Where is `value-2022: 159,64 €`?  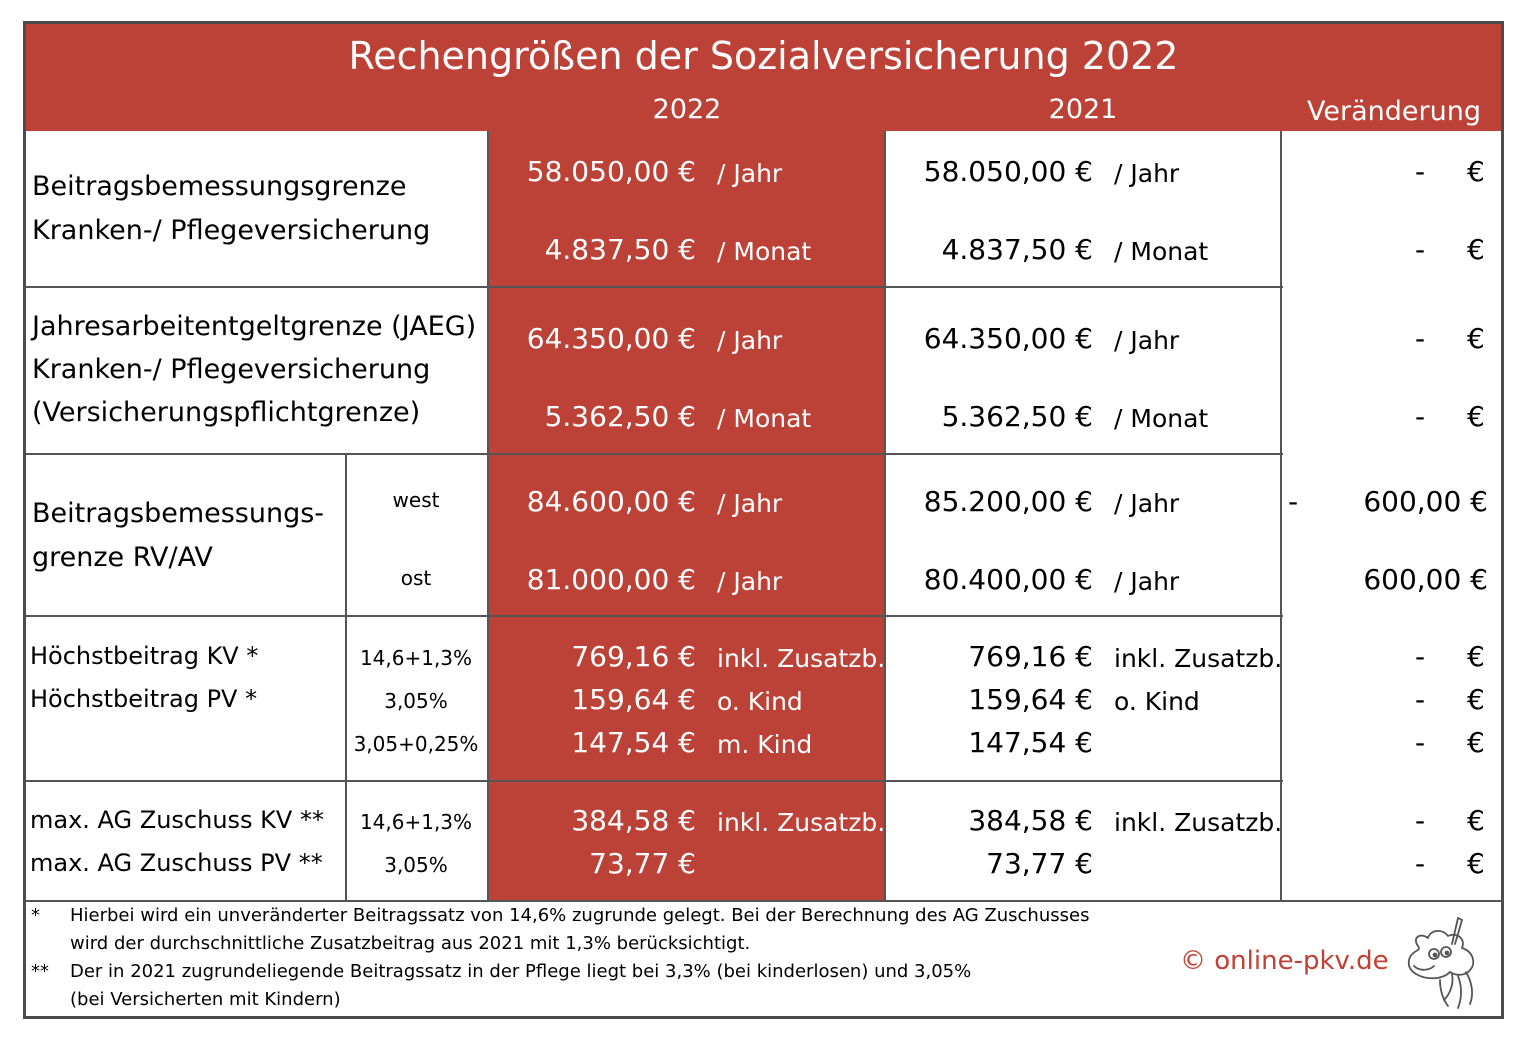 value-2022: 159,64 € is located at coordinates (633, 699).